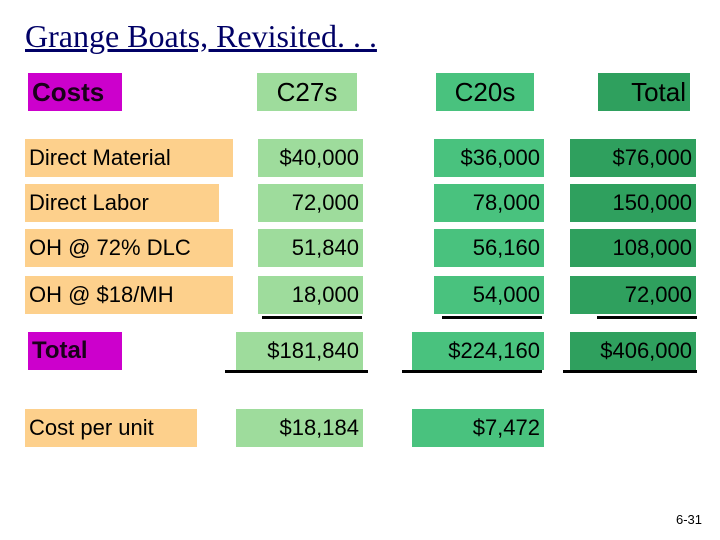 Image resolution: width=720 pixels, height=540 pixels. I want to click on row-label-direct-material: Direct Material, so click(129, 158).